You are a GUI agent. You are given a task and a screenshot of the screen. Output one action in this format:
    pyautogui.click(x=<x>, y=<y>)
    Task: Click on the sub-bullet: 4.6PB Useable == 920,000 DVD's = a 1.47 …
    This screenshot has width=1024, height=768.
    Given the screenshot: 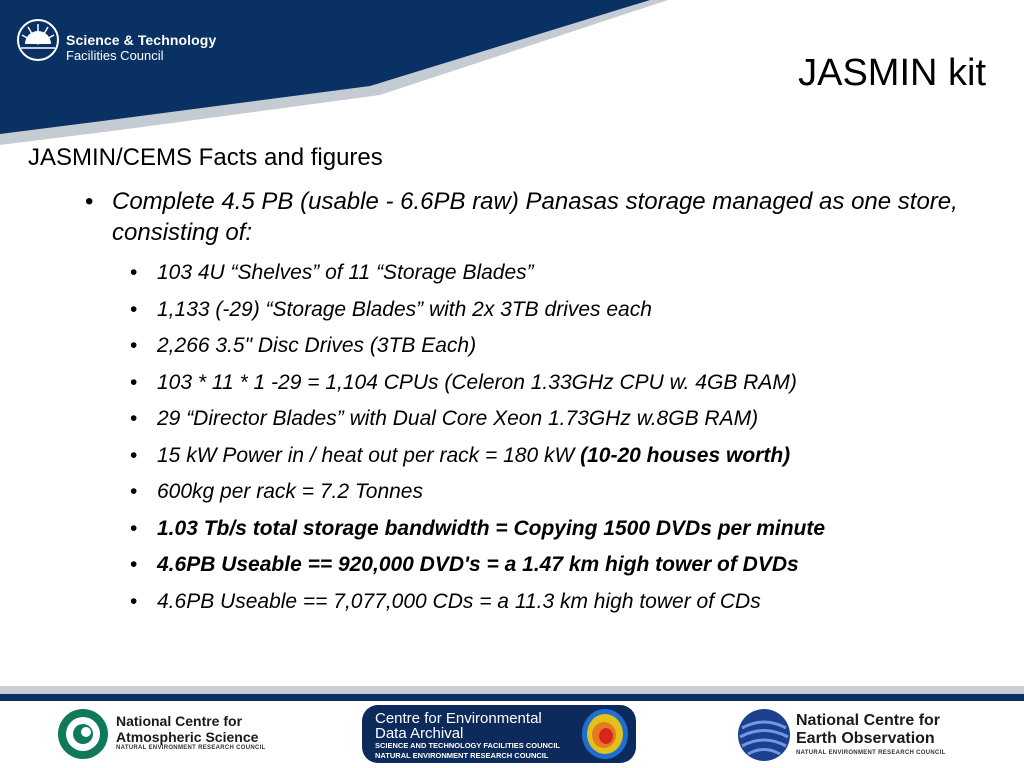 What is the action you would take?
    pyautogui.click(x=564, y=568)
    